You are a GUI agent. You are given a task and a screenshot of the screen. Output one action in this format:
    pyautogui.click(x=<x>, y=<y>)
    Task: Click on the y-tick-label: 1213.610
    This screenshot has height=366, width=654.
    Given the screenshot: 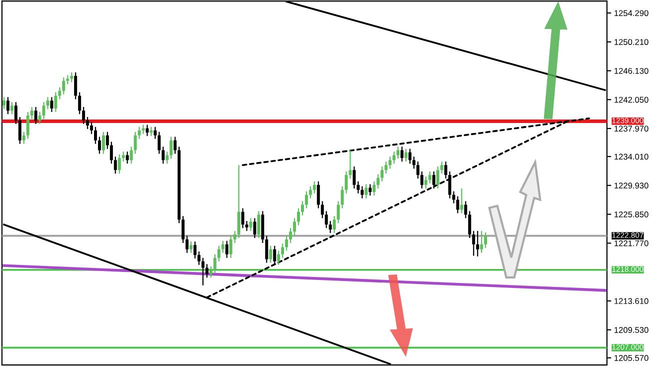 What is the action you would take?
    pyautogui.click(x=631, y=301)
    